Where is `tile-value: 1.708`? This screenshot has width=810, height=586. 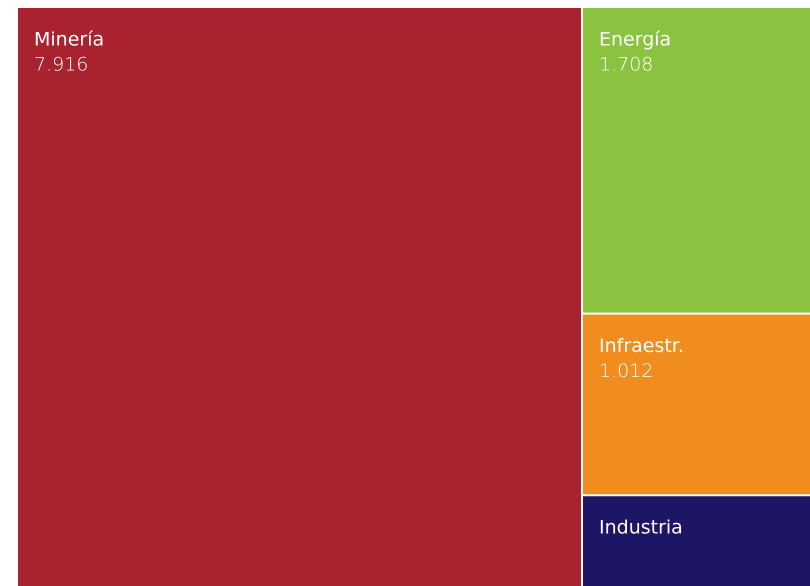 tile-value: 1.708 is located at coordinates (626, 65).